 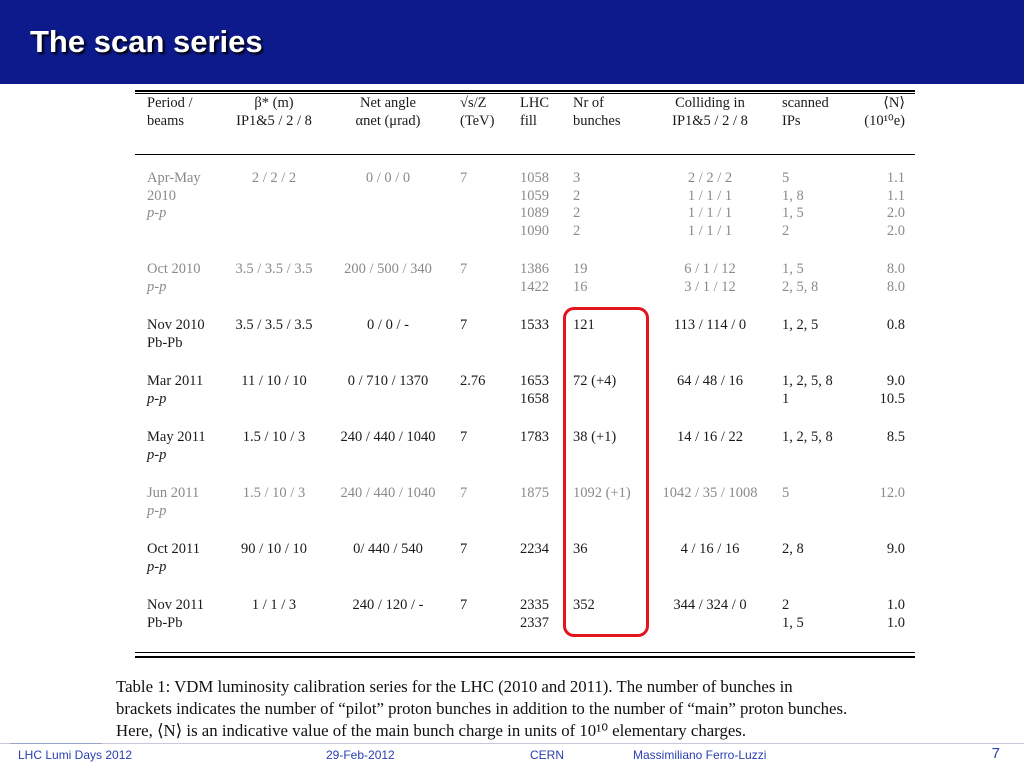 I want to click on slide-title: The scan series, so click(x=146, y=41).